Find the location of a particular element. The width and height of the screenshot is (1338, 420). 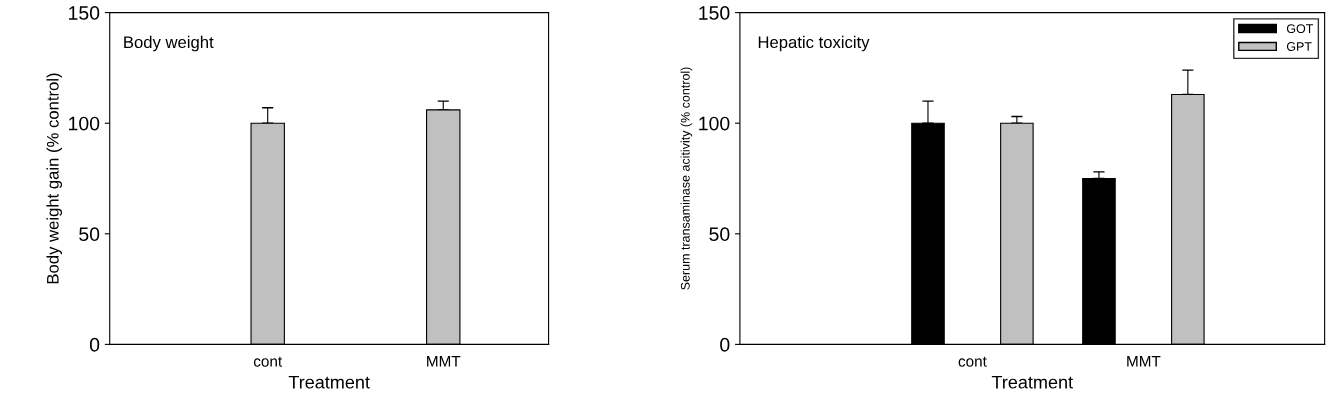

text: Body weight is located at coordinates (169, 43).